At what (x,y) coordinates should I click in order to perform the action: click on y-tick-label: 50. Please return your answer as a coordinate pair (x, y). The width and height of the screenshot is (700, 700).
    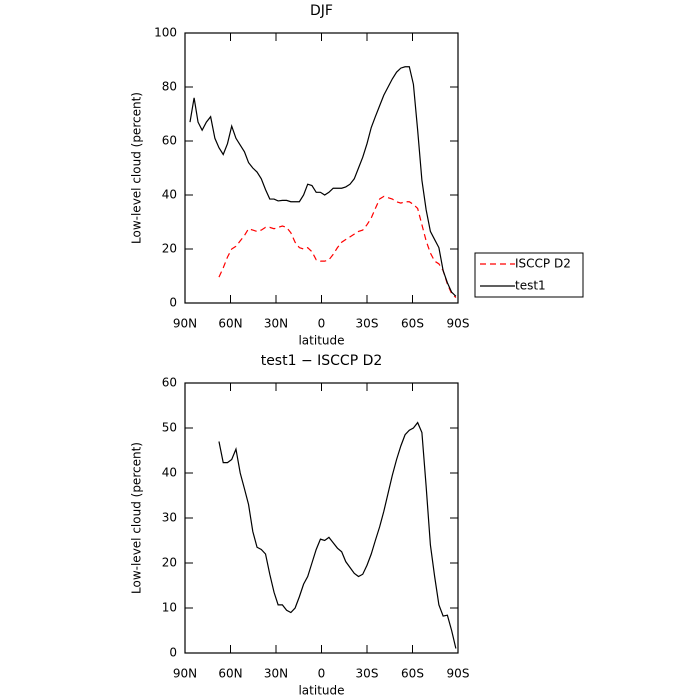
    Looking at the image, I should click on (169, 428).